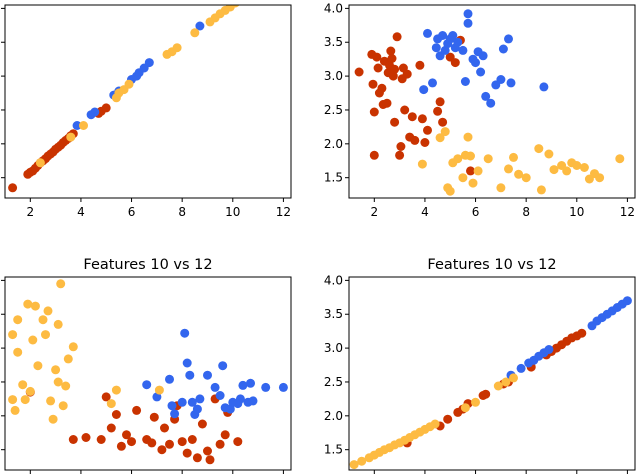 This screenshot has width=640, height=476. What do you see at coordinates (526, 212) in the screenshot?
I see `x-tick-label: 8` at bounding box center [526, 212].